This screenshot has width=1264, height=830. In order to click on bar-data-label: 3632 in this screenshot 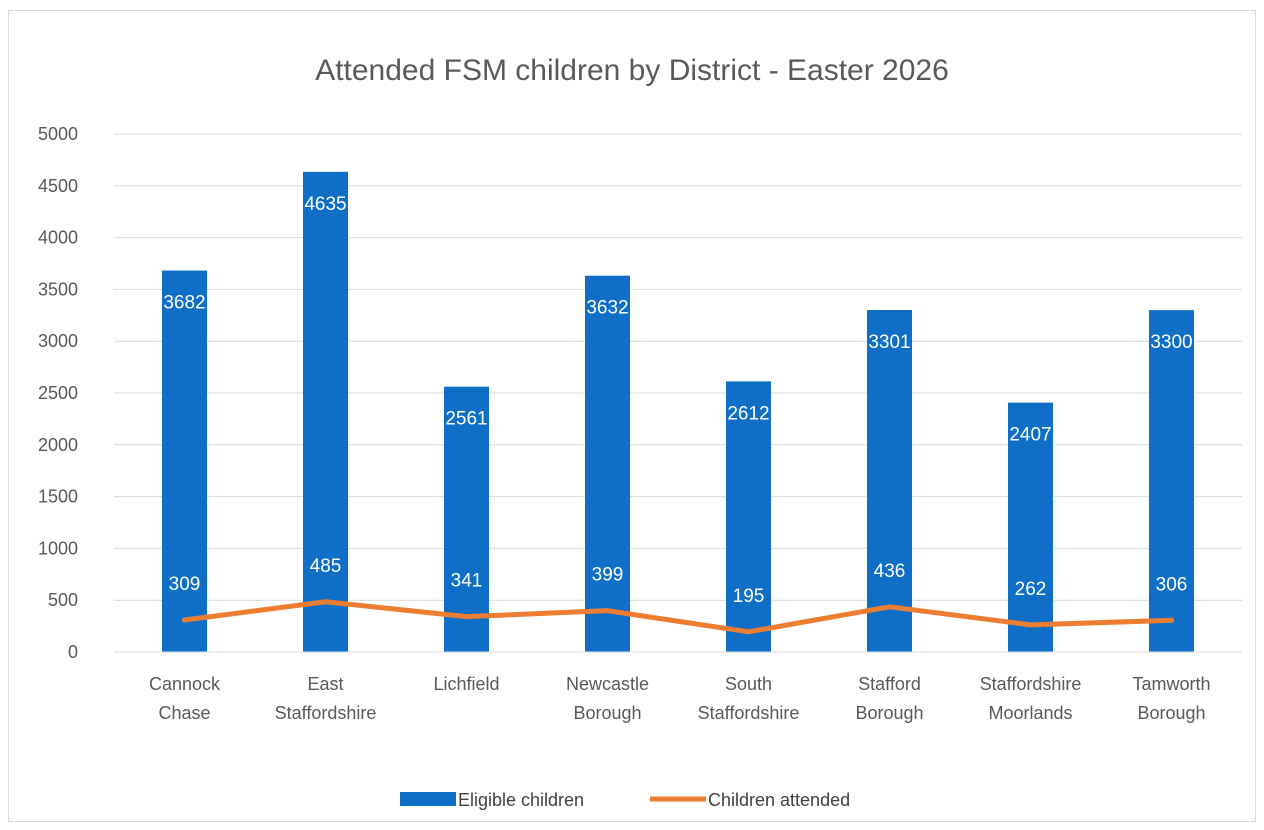, I will do `click(607, 308)`.